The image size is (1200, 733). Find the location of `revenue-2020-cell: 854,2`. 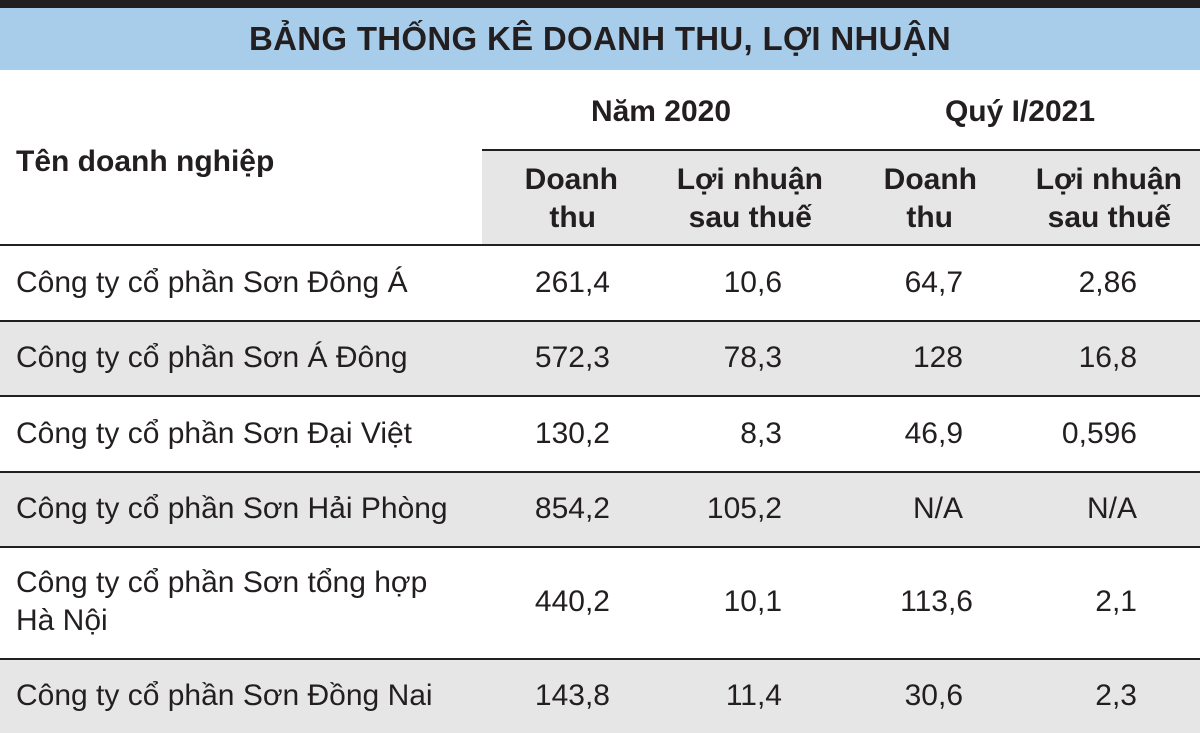

revenue-2020-cell: 854,2 is located at coordinates (572, 508).